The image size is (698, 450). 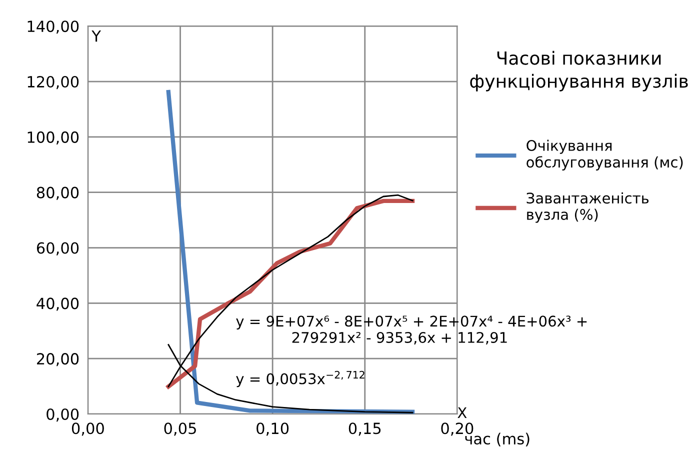 I want to click on y-tick-label: 20,00, so click(x=57, y=359).